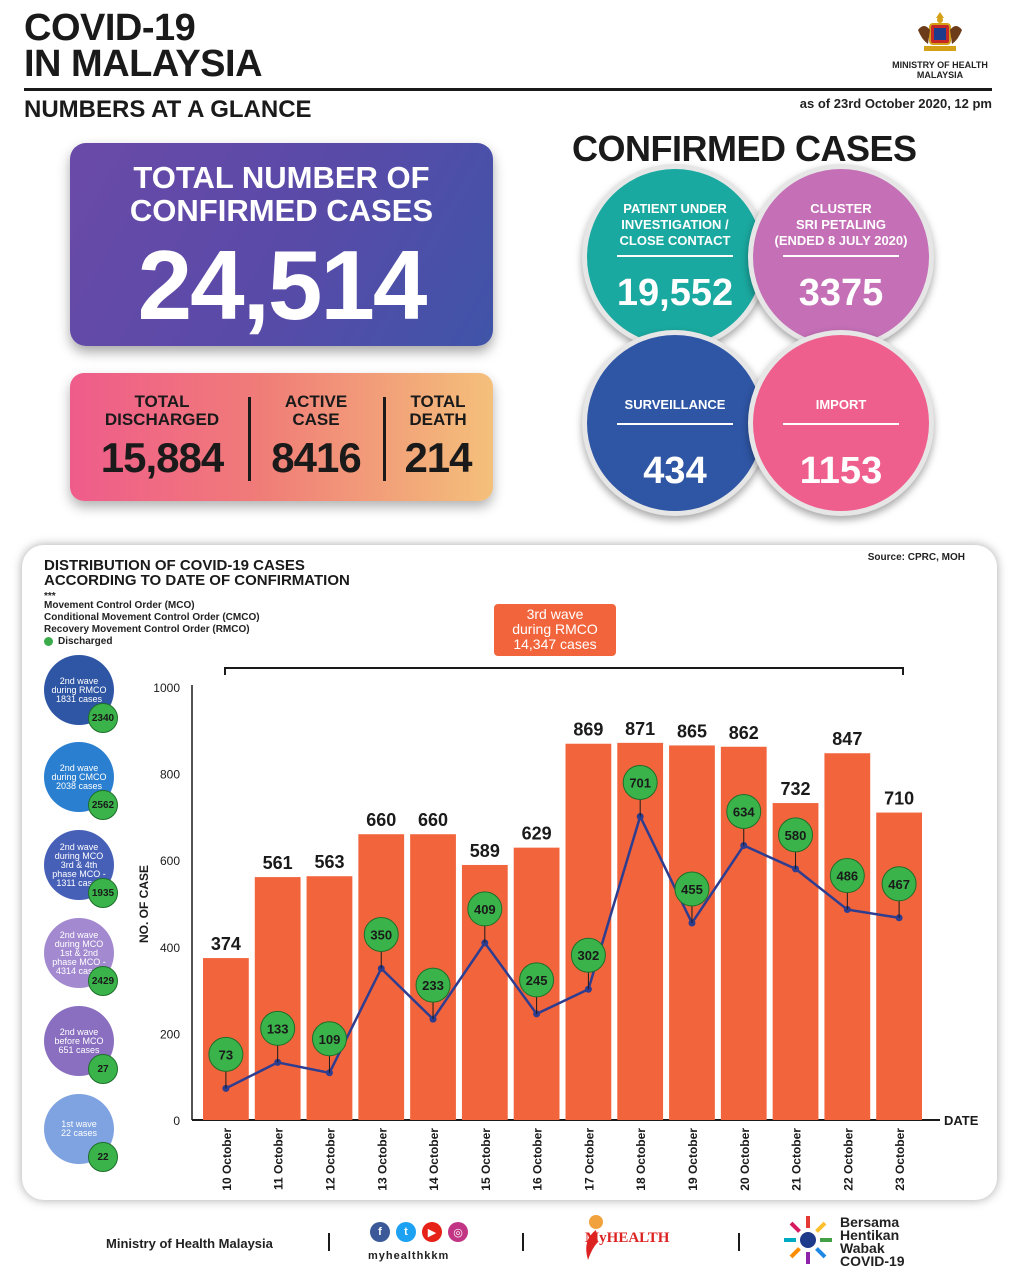  Describe the element at coordinates (562, 951) in the screenshot. I see `discharged-line` at that location.